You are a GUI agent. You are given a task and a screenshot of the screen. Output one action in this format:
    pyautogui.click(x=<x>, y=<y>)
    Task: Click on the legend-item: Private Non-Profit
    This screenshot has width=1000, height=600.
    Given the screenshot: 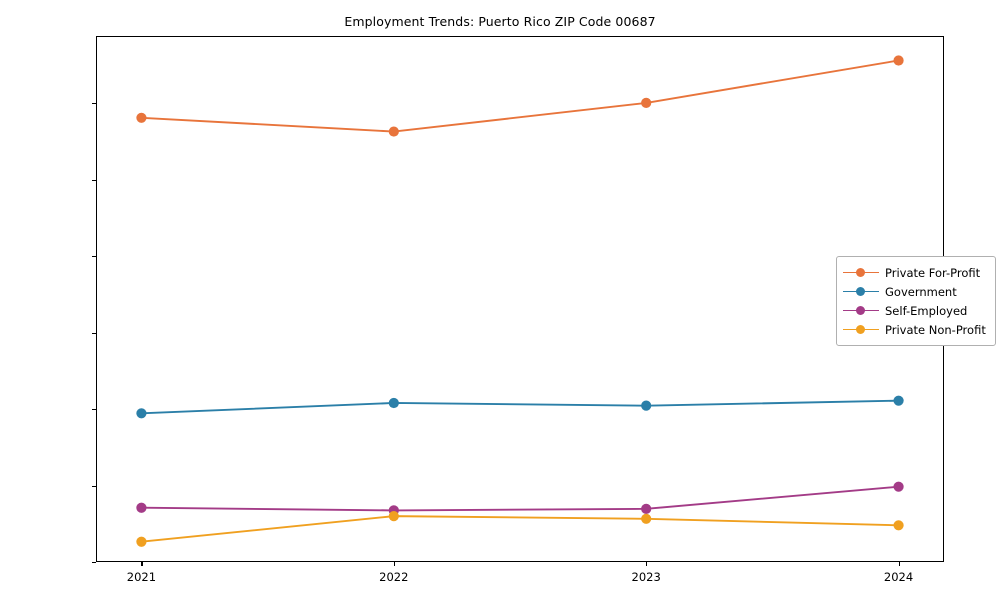 What is the action you would take?
    pyautogui.click(x=914, y=329)
    